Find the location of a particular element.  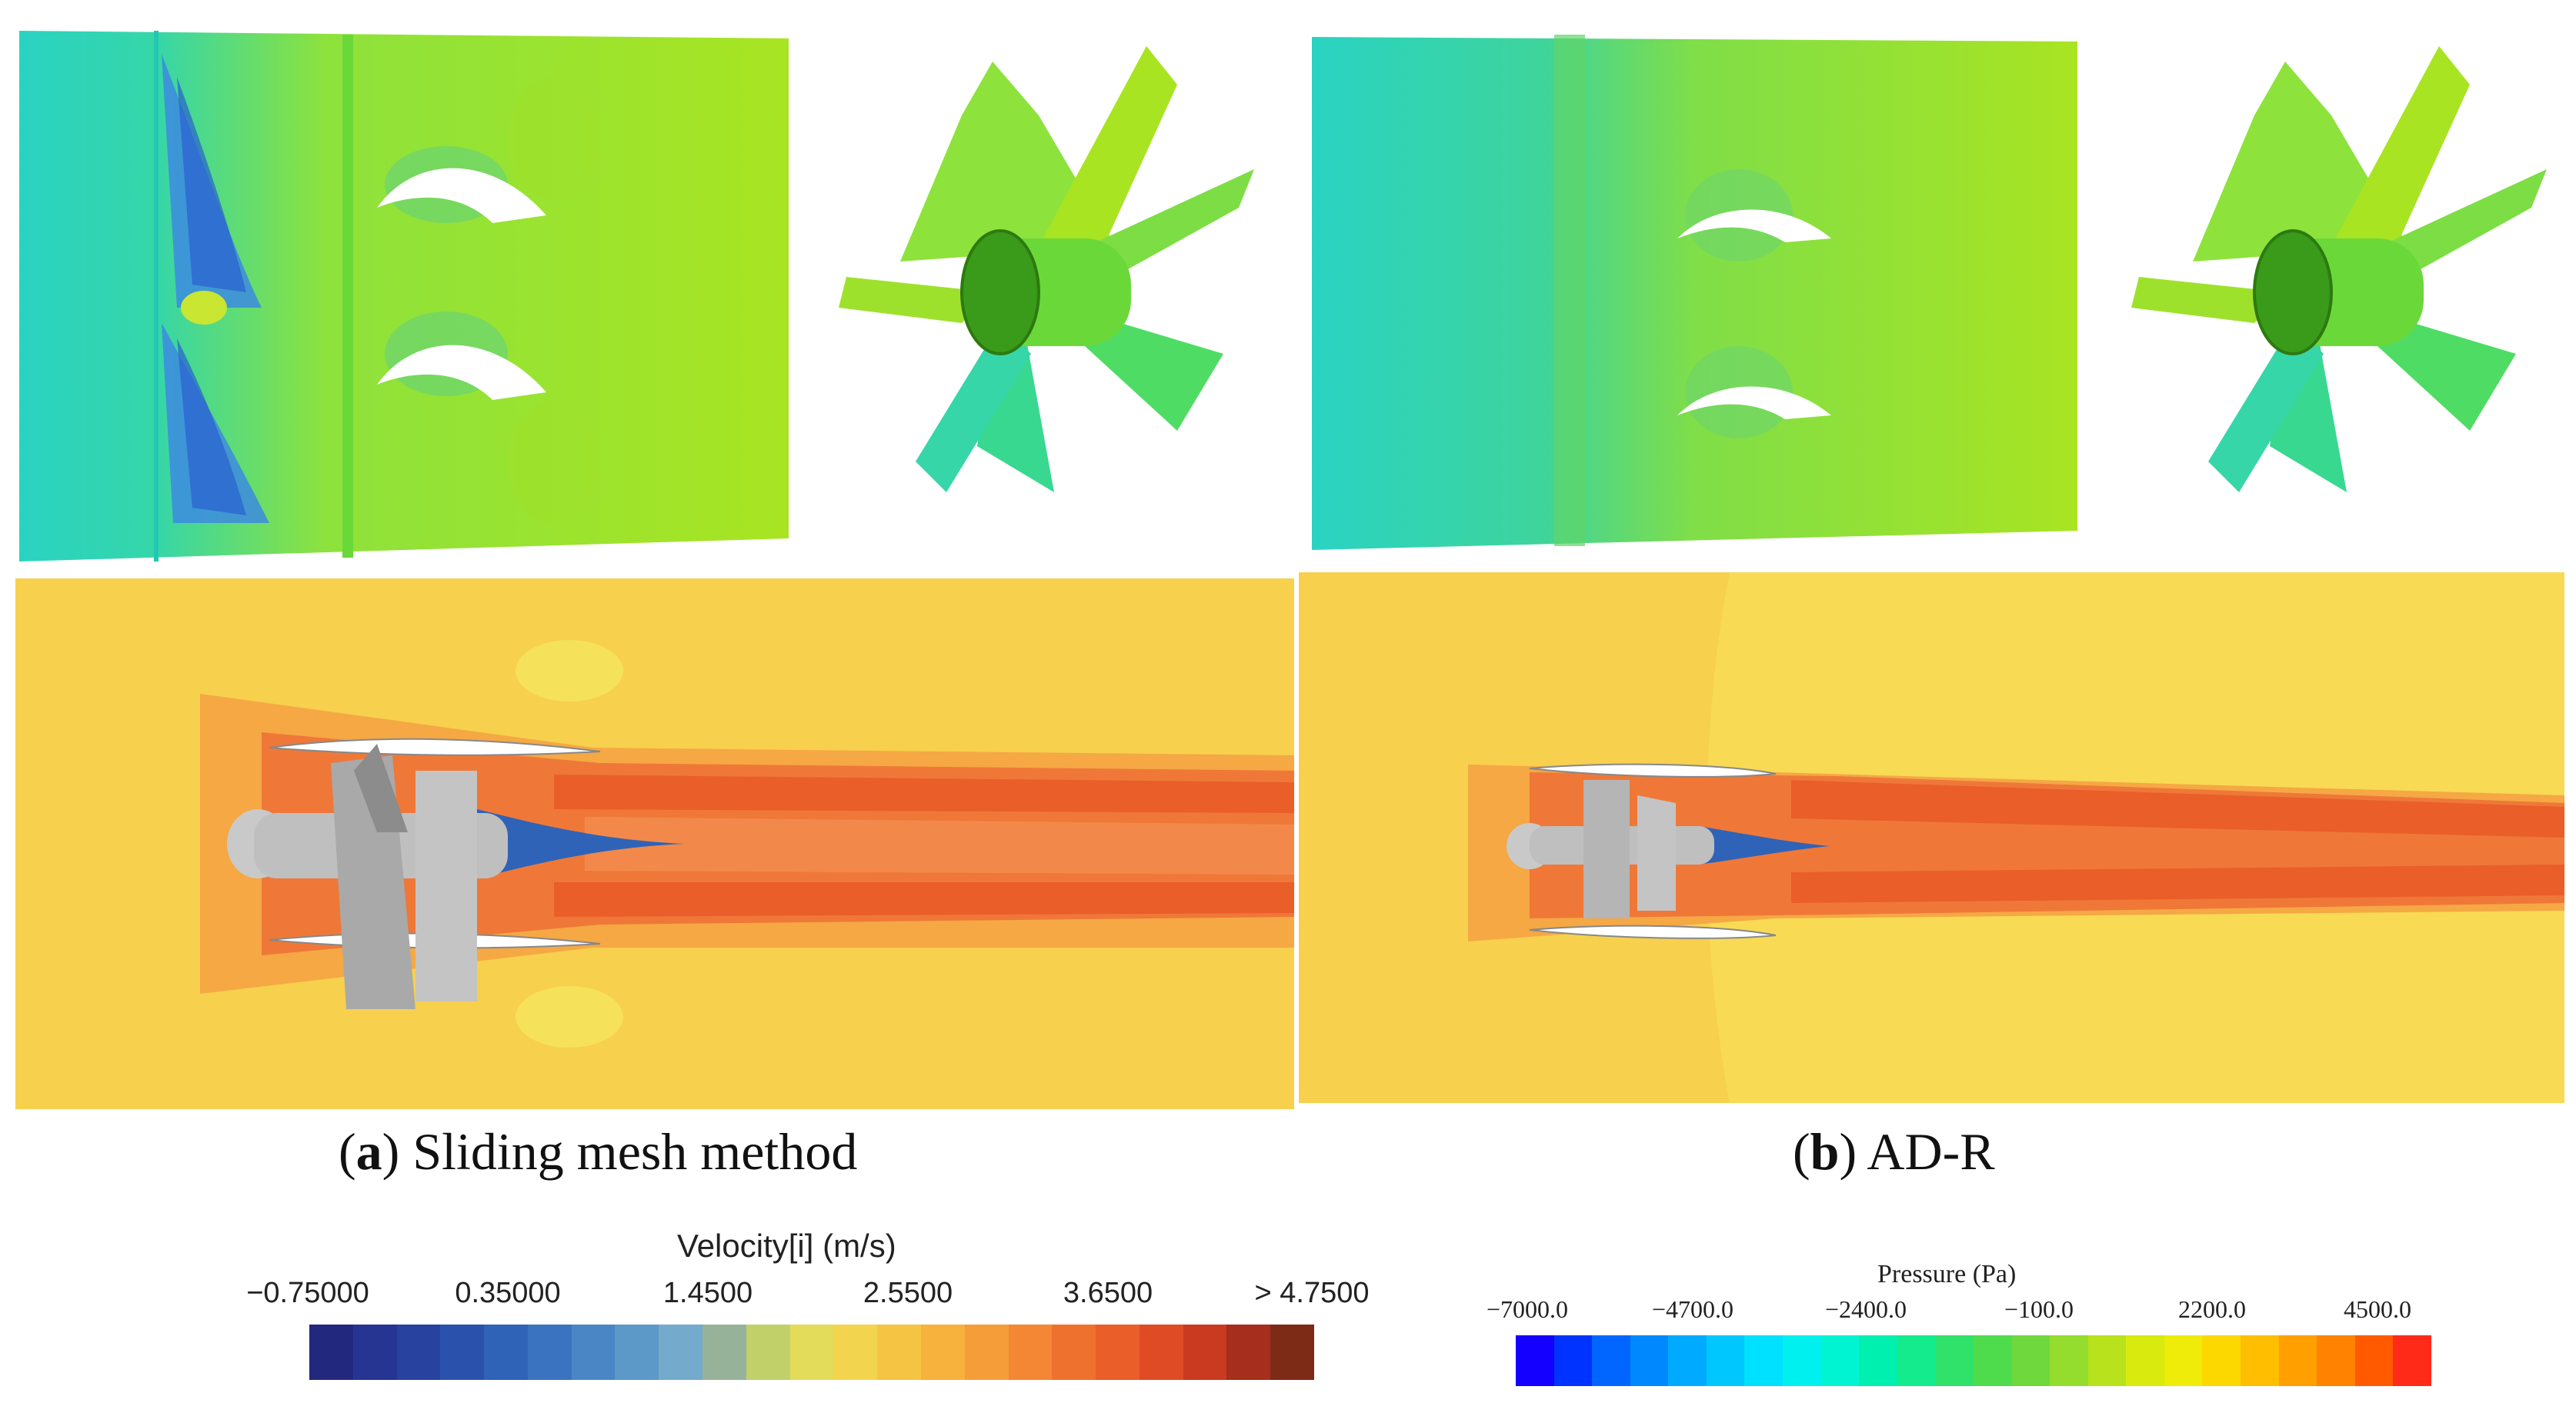

pressure-legend-tick: −4700.0 is located at coordinates (1693, 1309).